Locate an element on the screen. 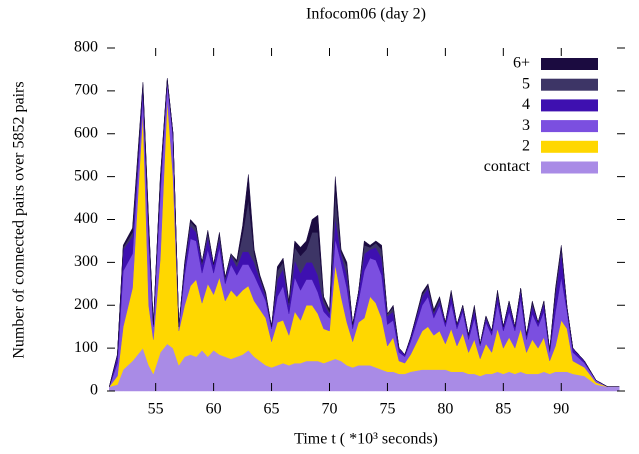 The image size is (639, 454). x-axis-label: Time t ( *10³ seconds) is located at coordinates (366, 439).